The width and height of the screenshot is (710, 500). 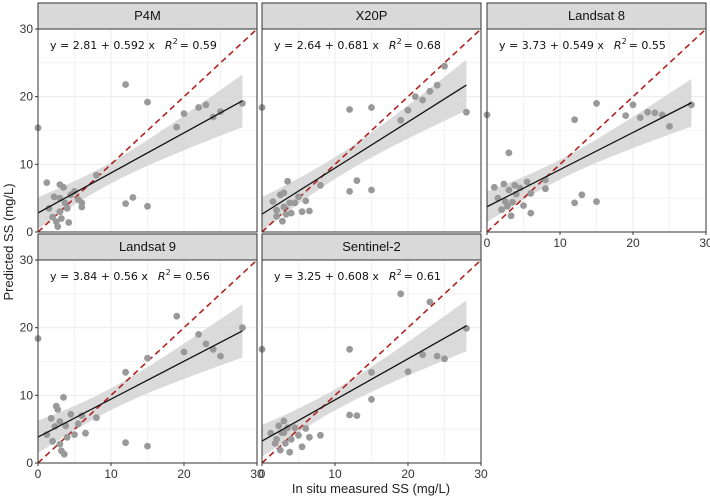 What do you see at coordinates (372, 15) in the screenshot?
I see `facet-strip-label: X20P` at bounding box center [372, 15].